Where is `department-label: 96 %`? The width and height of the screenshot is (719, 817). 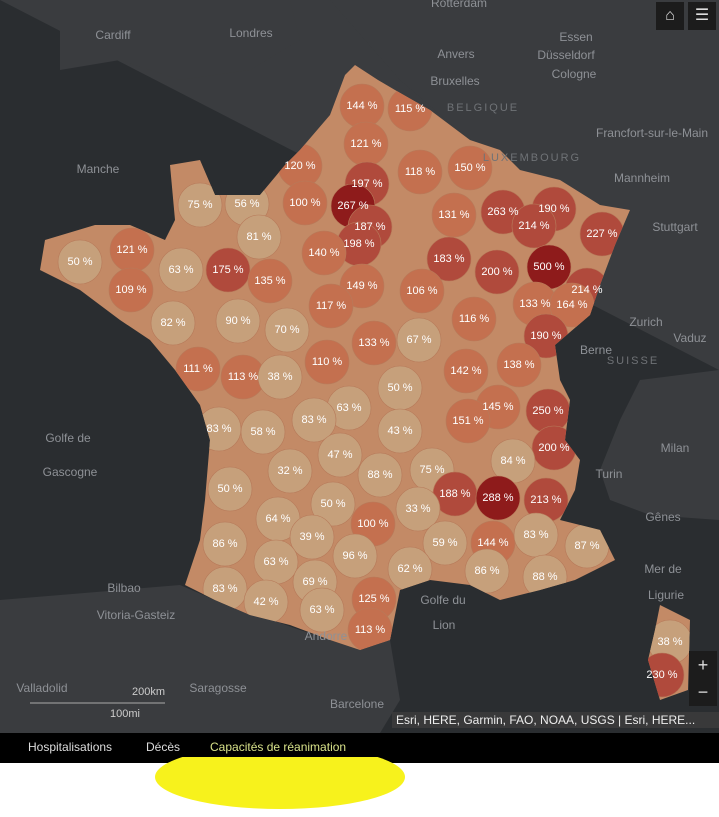 department-label: 96 % is located at coordinates (354, 556).